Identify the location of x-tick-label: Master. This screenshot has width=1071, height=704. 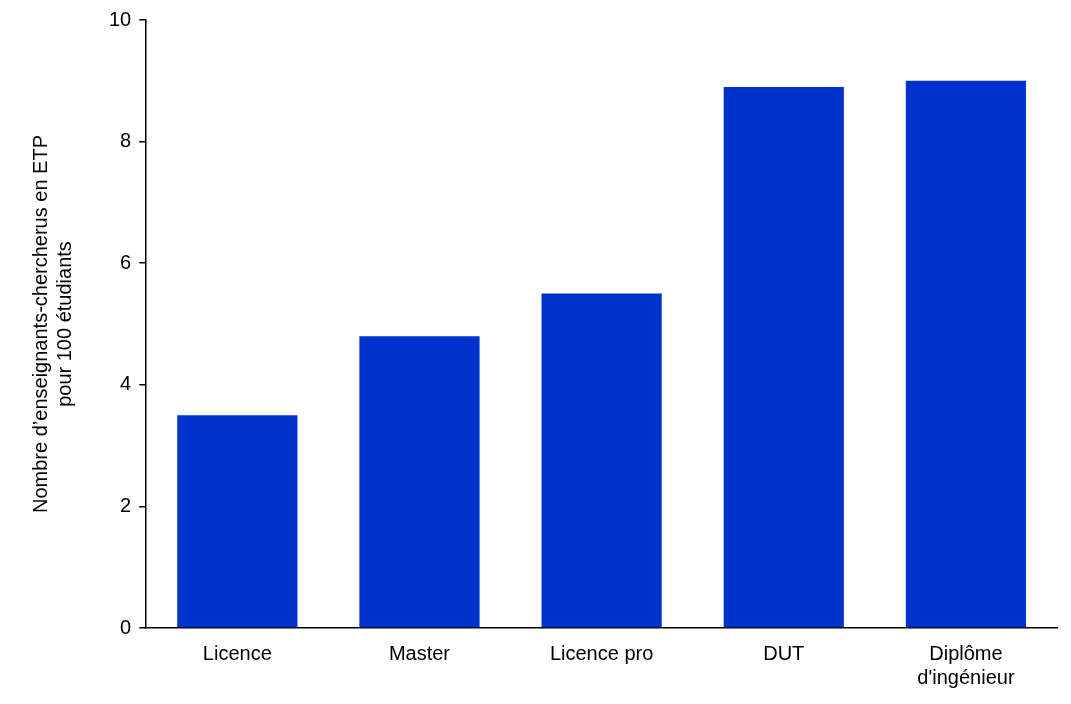
(419, 652).